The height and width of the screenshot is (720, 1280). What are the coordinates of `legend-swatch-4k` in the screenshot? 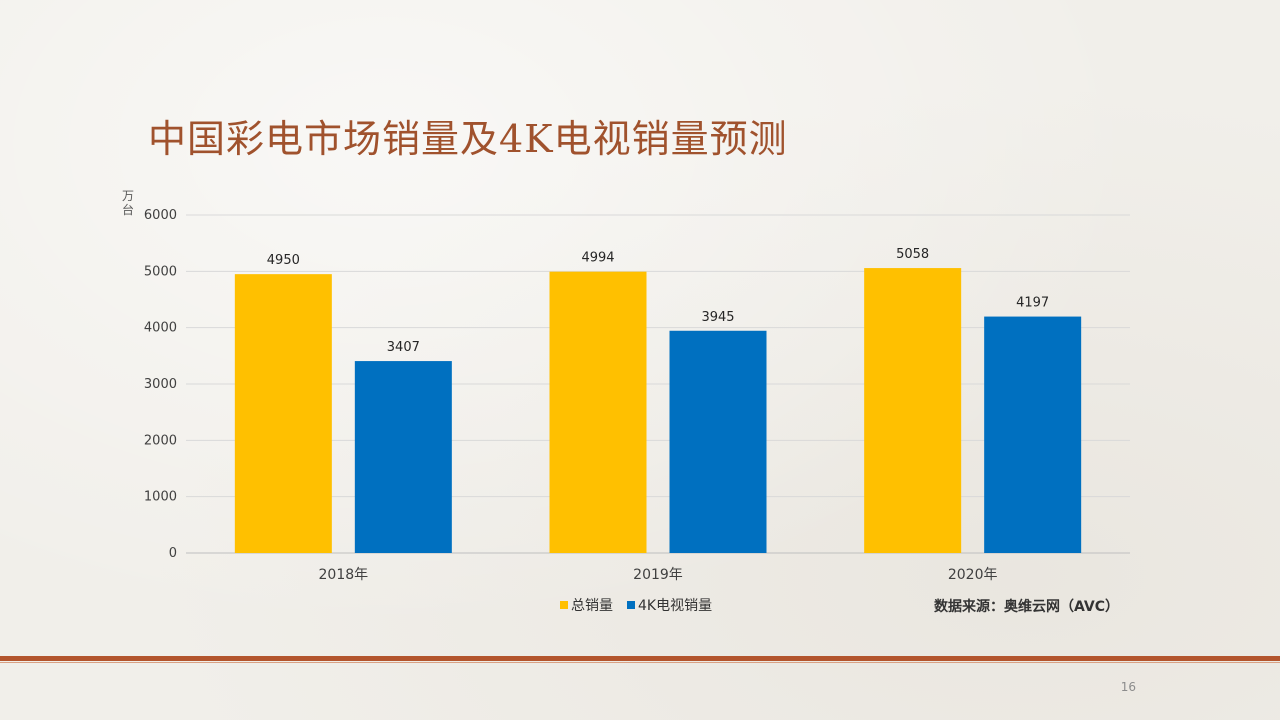 It's located at (631, 605).